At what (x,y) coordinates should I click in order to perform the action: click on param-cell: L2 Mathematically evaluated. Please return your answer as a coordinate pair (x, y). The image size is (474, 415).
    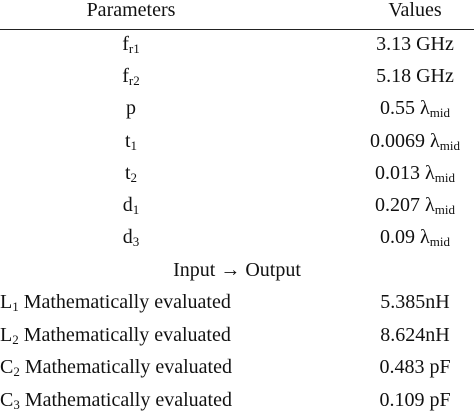
    Looking at the image, I should click on (131, 335).